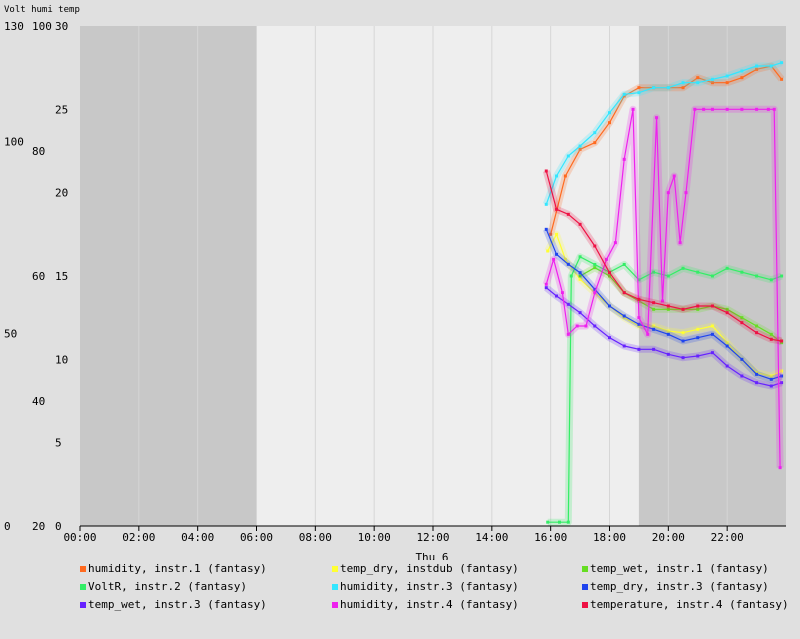 The height and width of the screenshot is (639, 800). Describe the element at coordinates (14, 26) in the screenshot. I see `y-tick-label-volt: 130` at that location.